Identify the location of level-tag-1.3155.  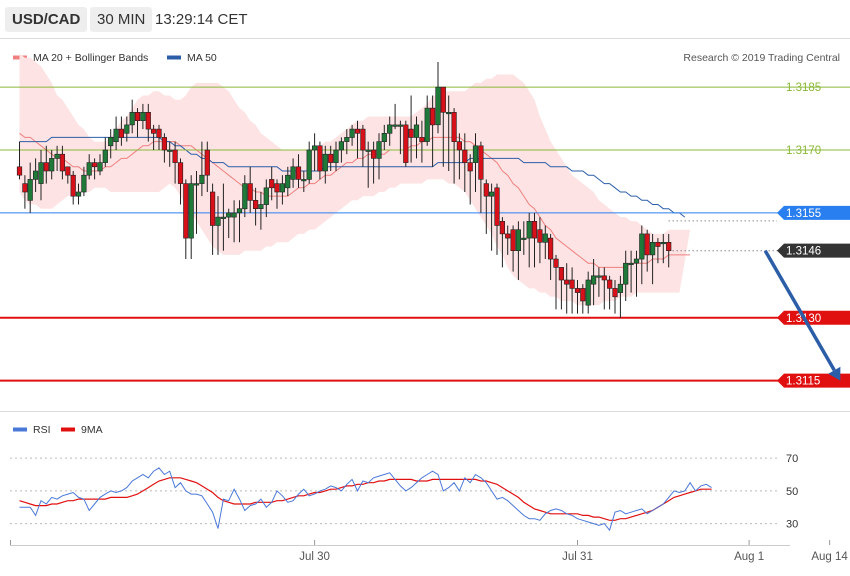
(813, 212).